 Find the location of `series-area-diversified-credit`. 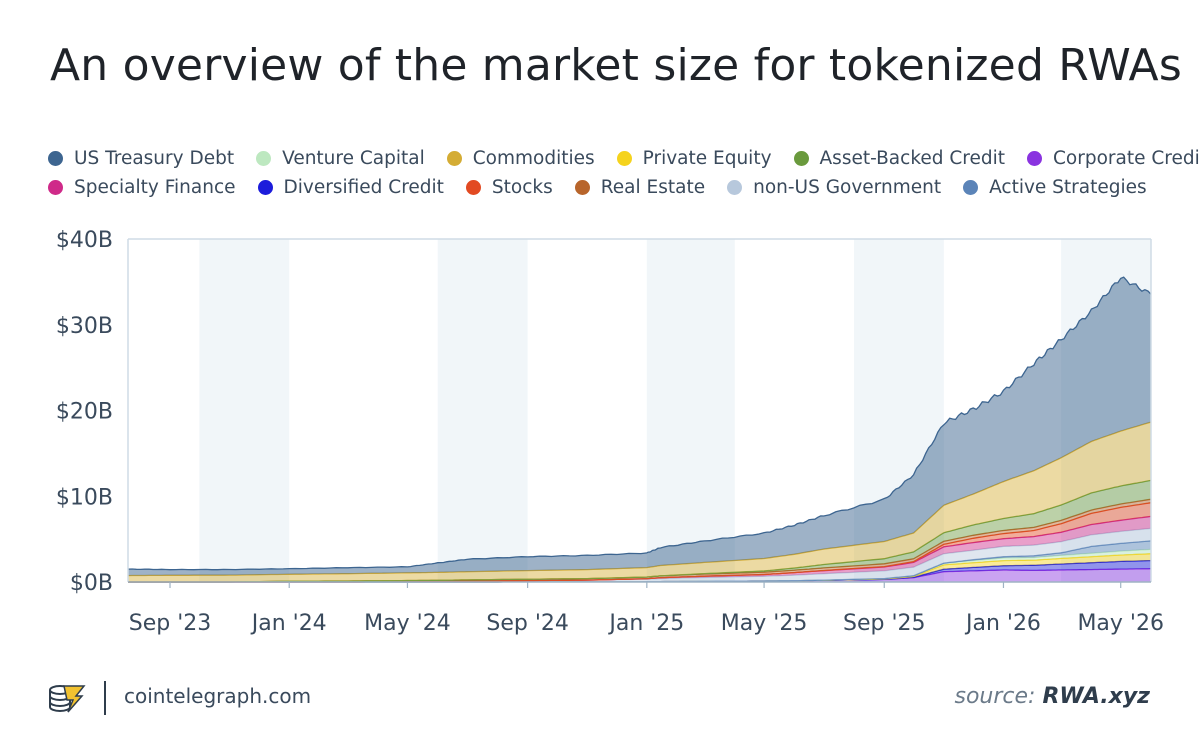

series-area-diversified-credit is located at coordinates (639, 571).